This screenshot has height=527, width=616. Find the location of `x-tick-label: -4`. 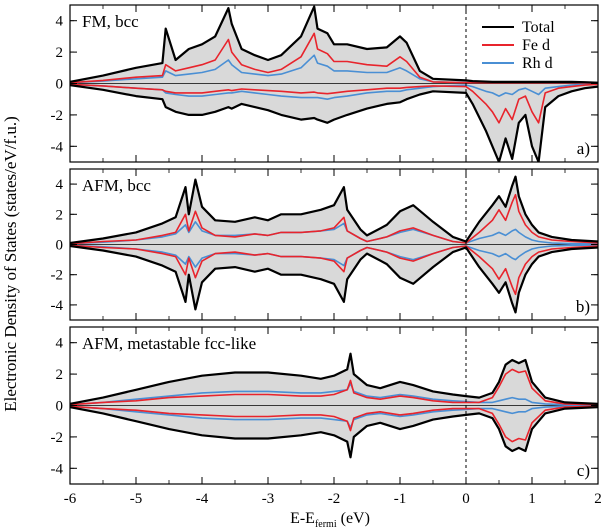

x-tick-label: -4 is located at coordinates (202, 499).